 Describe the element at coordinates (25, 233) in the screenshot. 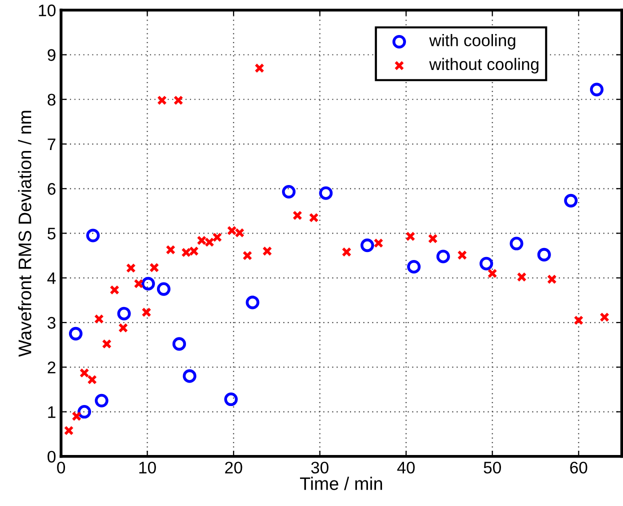

I see `y-axis-title: Wavefront RMS Deviation / nm` at that location.